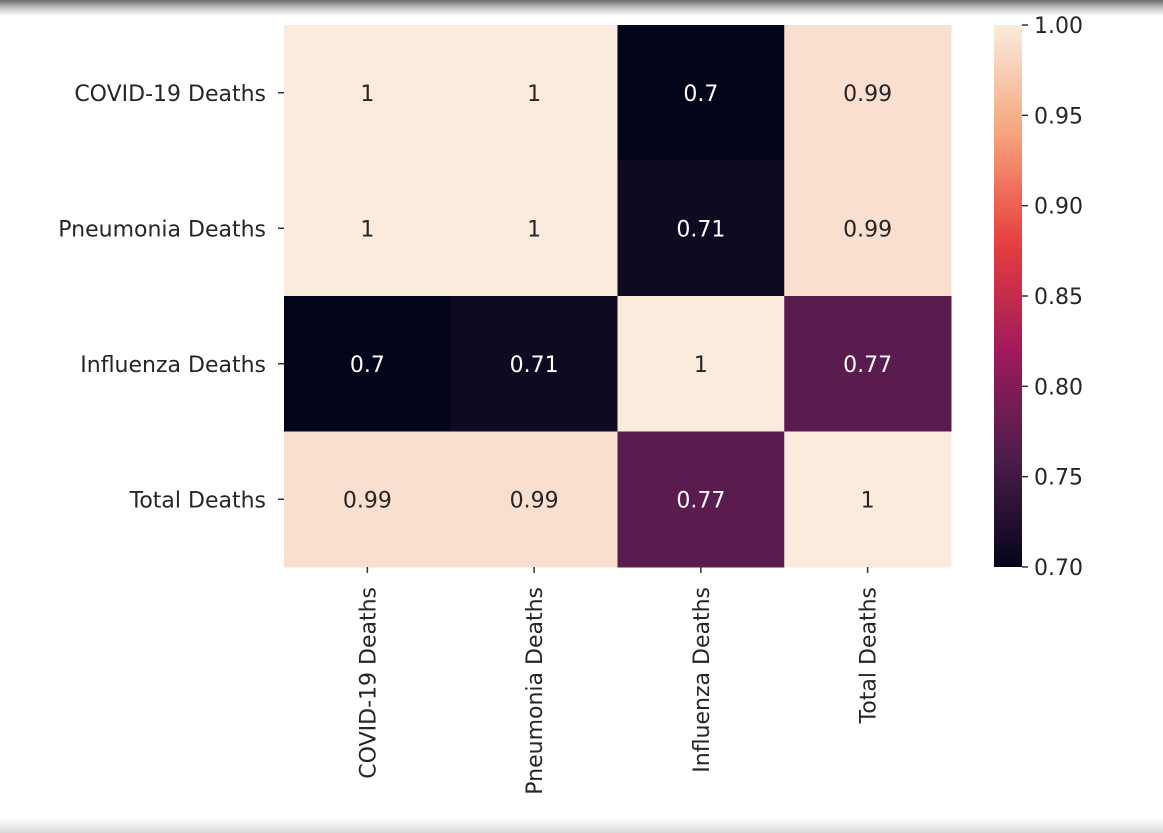 This screenshot has height=833, width=1163. What do you see at coordinates (170, 94) in the screenshot?
I see `y-tick-label: COVID-19 Deaths` at bounding box center [170, 94].